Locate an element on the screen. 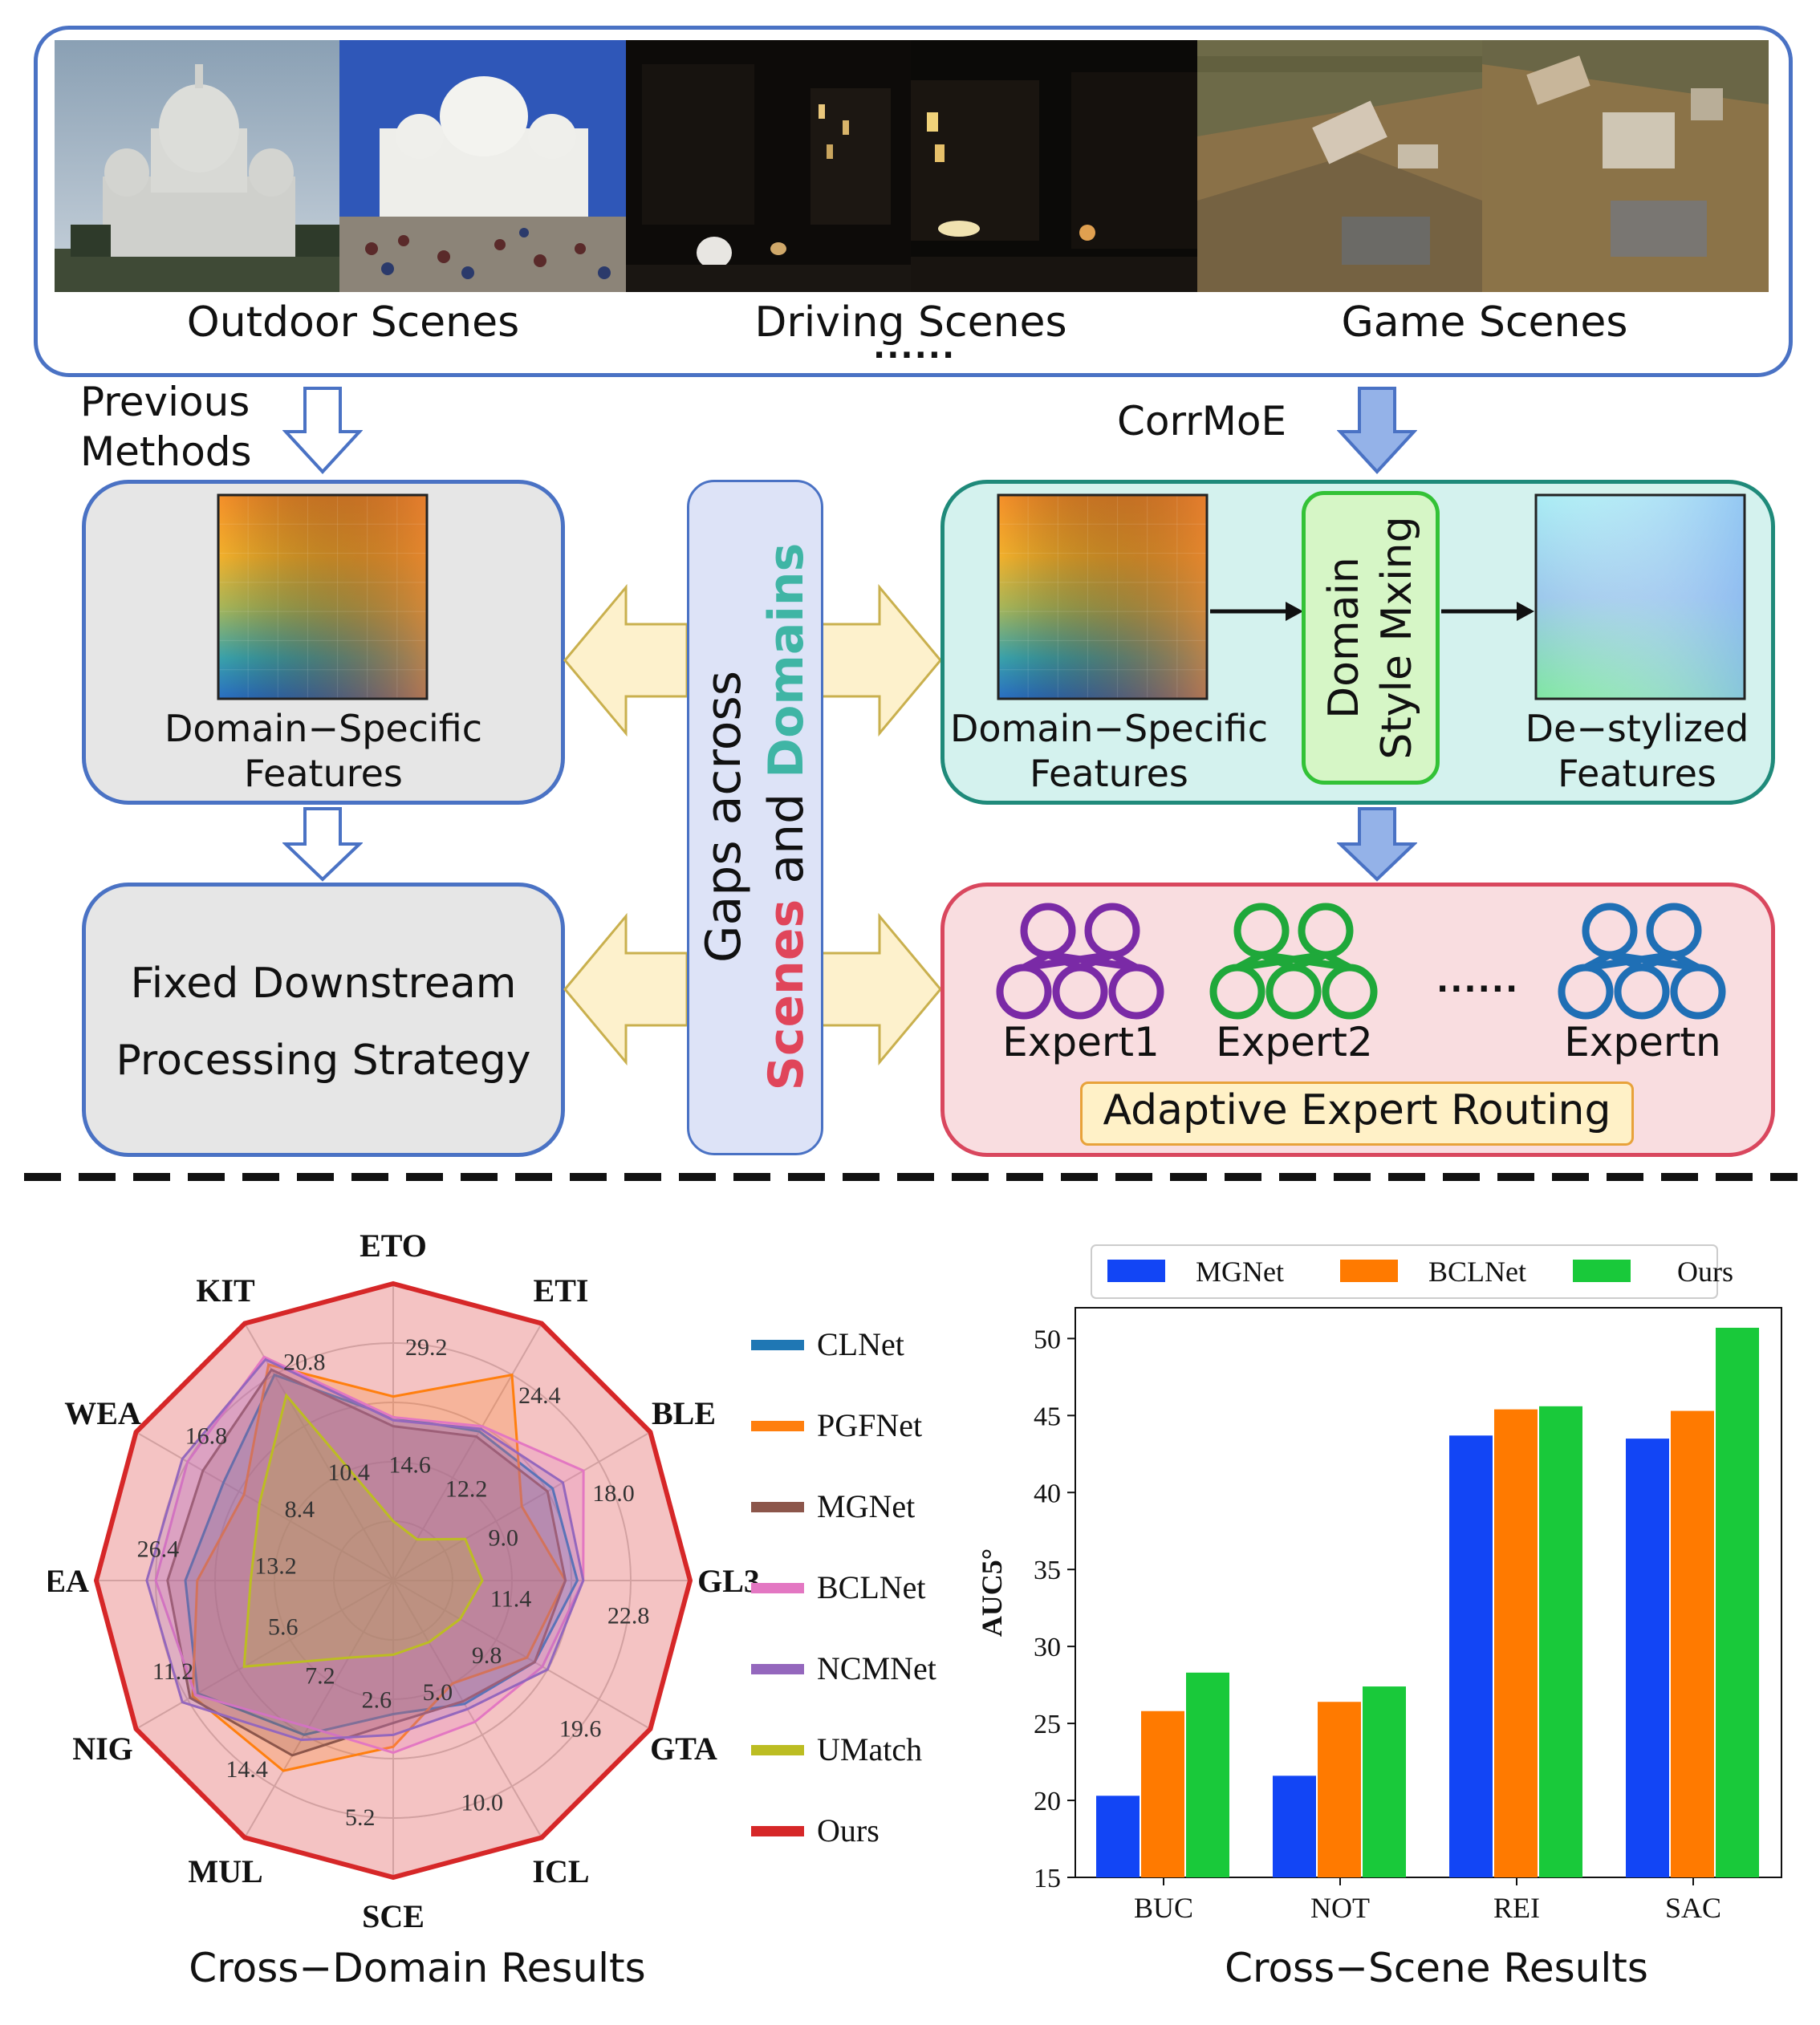 The height and width of the screenshot is (2025, 1820). bar-ours-not is located at coordinates (1384, 1781).